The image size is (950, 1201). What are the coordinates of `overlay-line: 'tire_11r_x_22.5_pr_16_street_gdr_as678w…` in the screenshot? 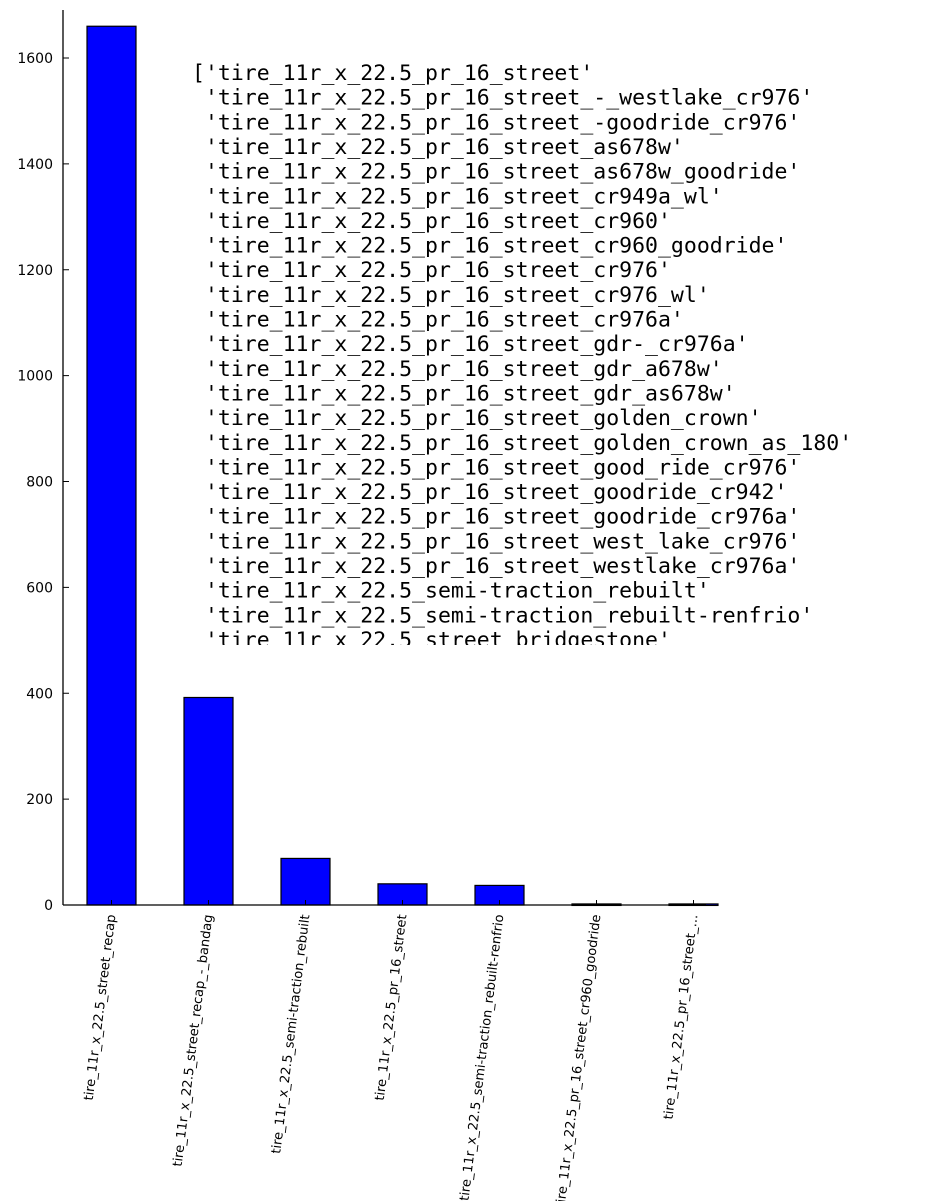 It's located at (464, 393).